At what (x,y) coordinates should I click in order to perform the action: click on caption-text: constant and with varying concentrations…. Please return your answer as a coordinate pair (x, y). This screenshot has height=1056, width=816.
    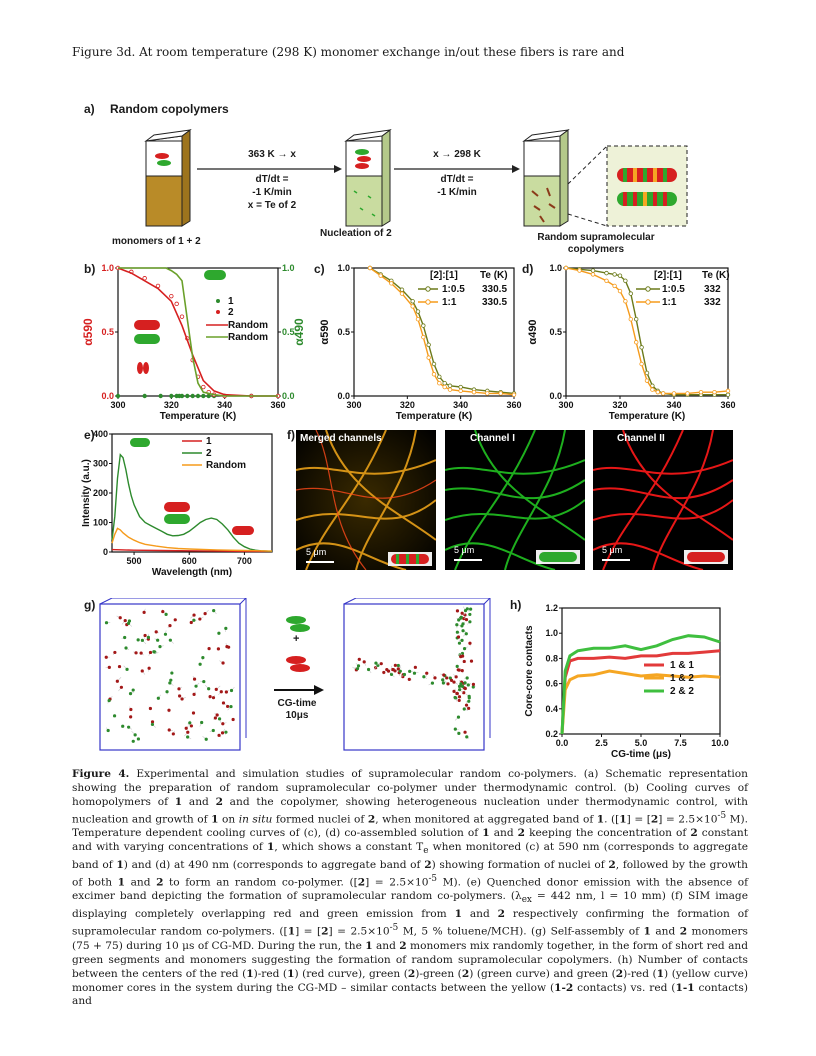
    Looking at the image, I should click on (410, 840).